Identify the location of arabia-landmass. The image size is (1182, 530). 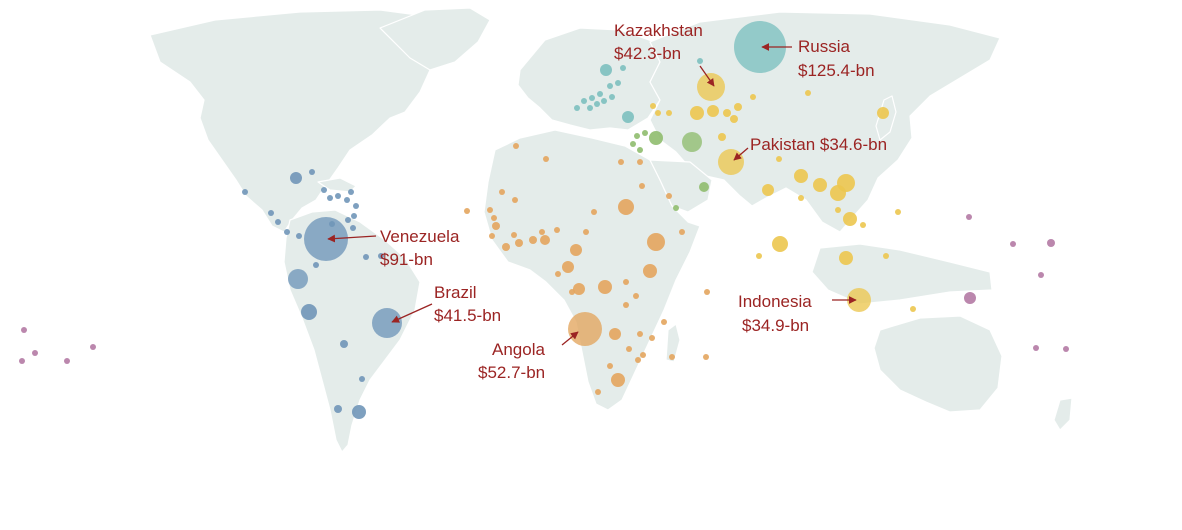
(681, 186).